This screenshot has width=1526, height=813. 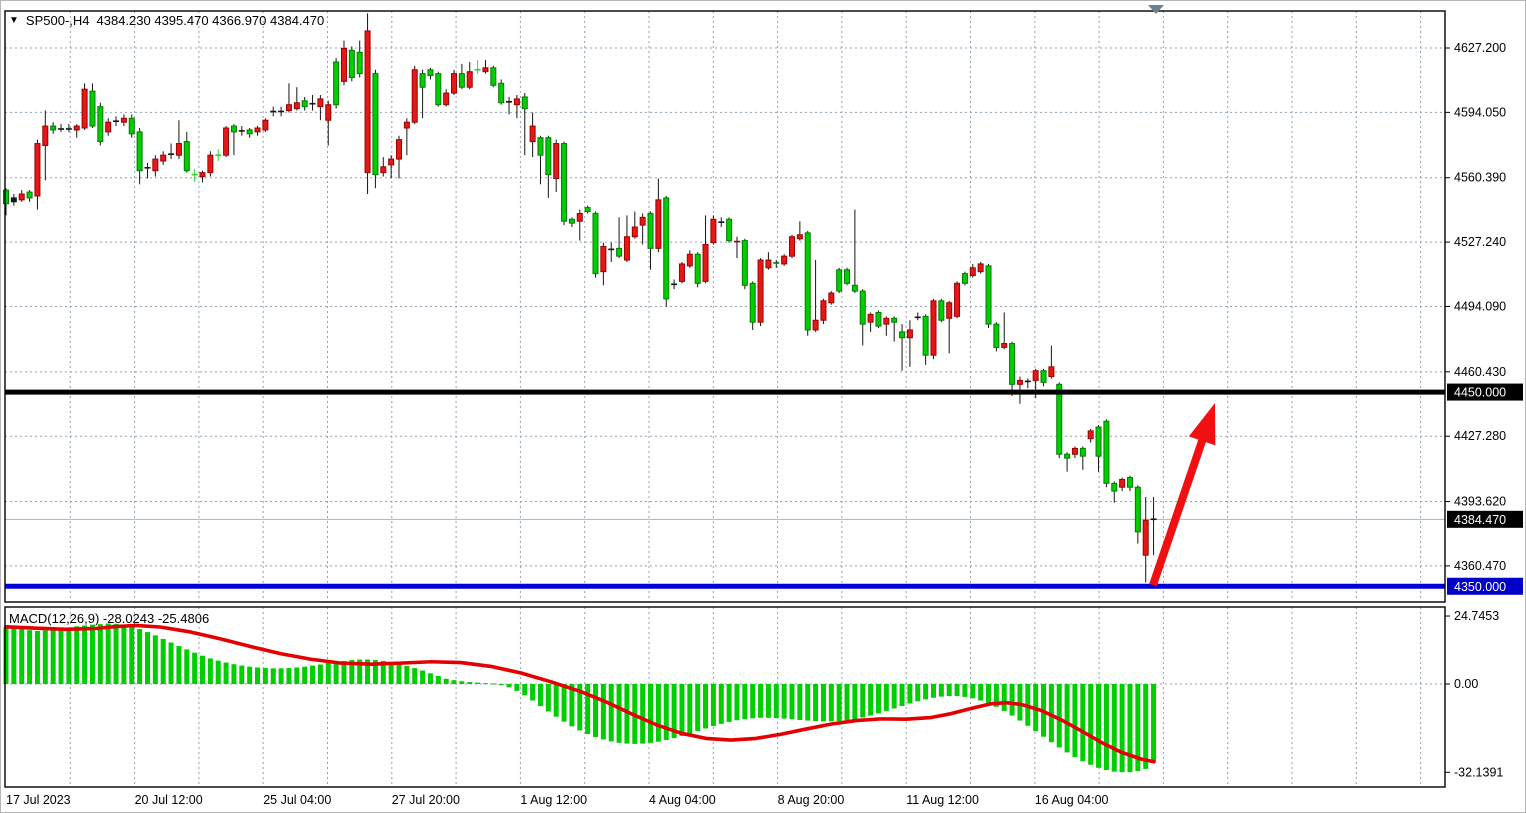 I want to click on price-tag-label: 4384.470, so click(x=1480, y=520).